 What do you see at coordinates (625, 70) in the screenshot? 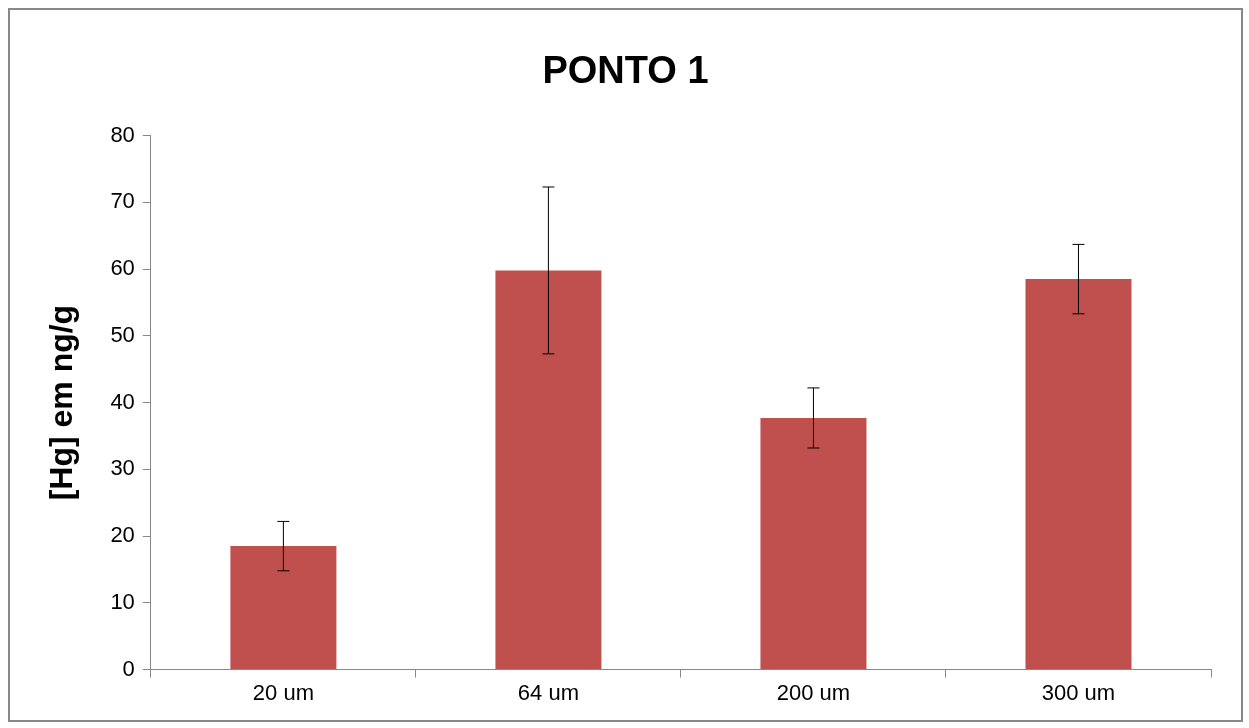
I see `chart-title: PONTO 1` at bounding box center [625, 70].